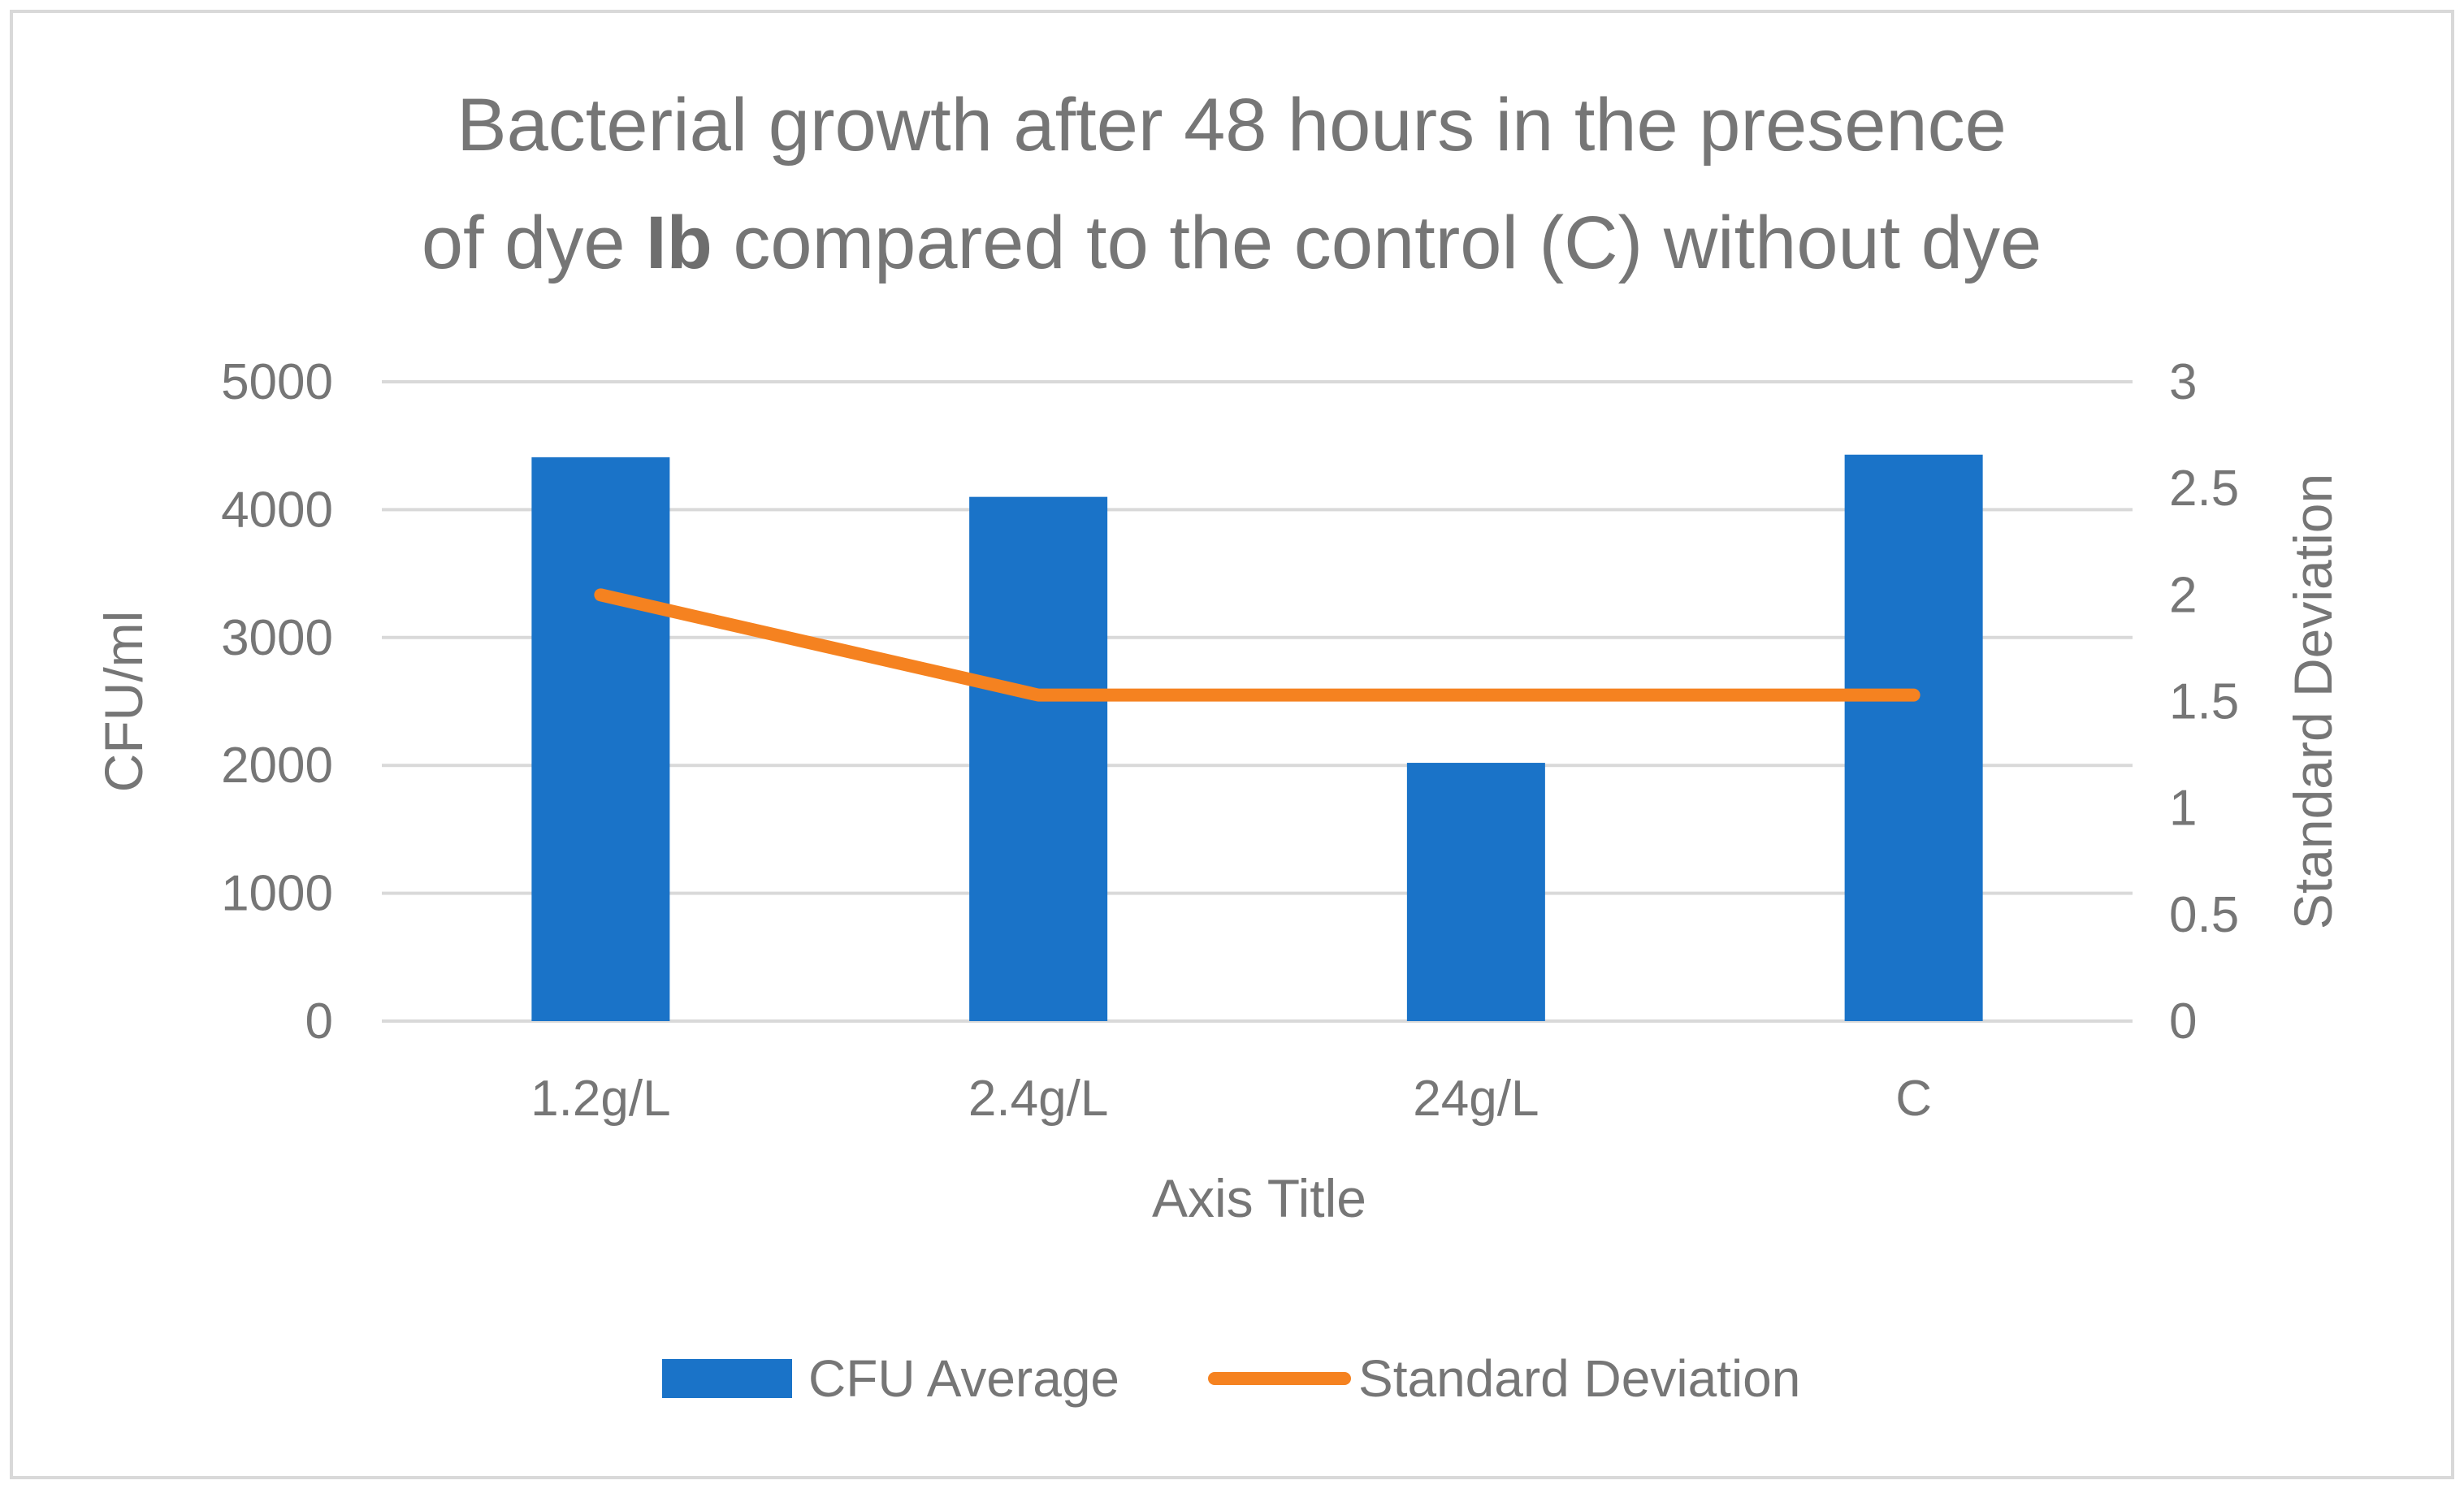 The height and width of the screenshot is (1489, 2464). I want to click on line-series, so click(1257, 645).